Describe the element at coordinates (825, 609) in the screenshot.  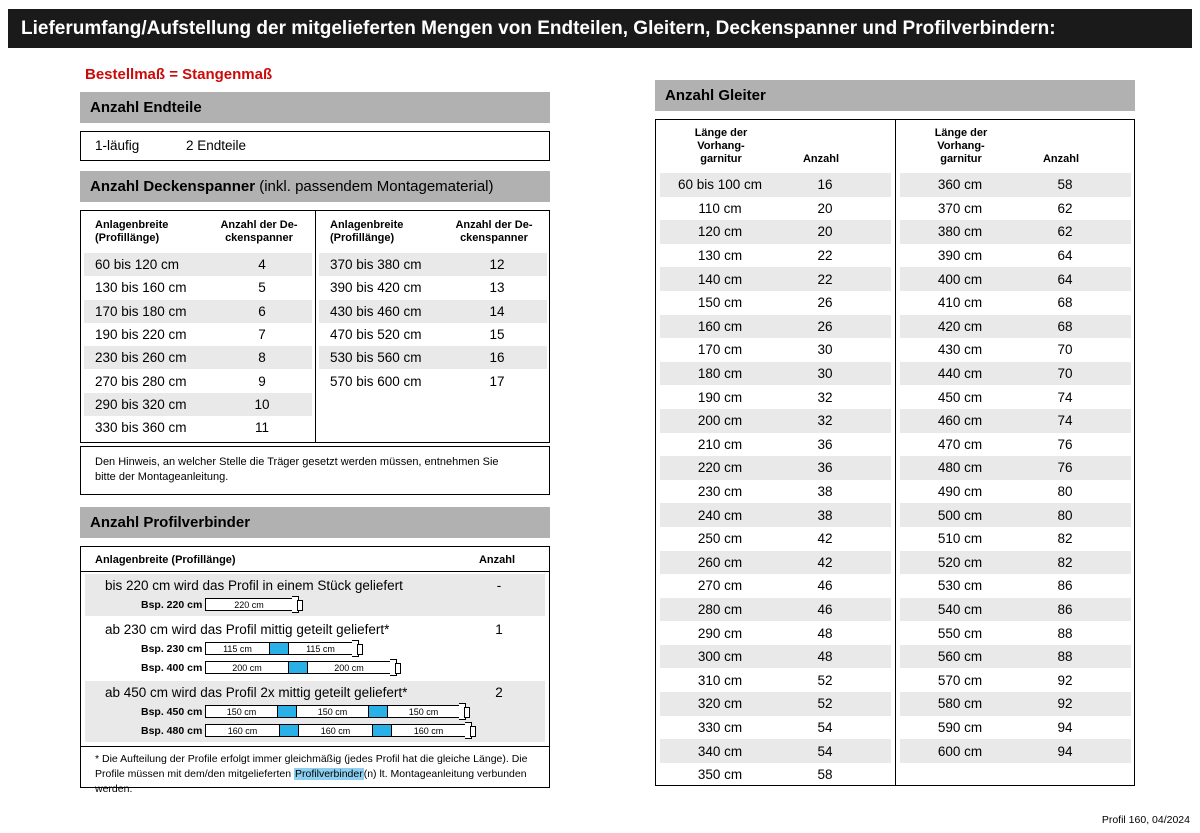
I see `row-value: 46` at that location.